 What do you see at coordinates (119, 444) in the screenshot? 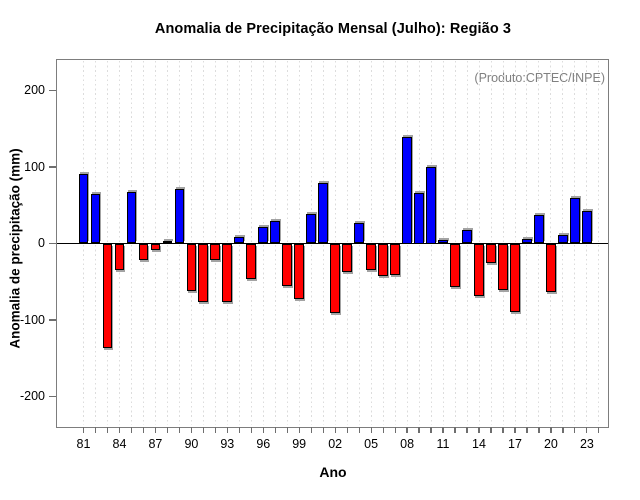
I see `x-tick-label: 84` at bounding box center [119, 444].